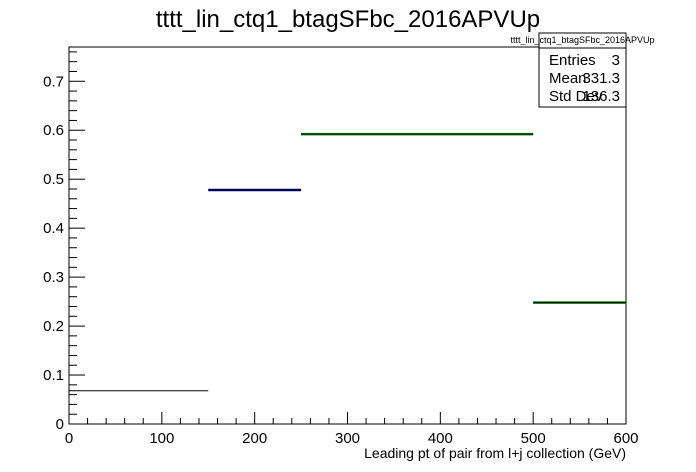 Image resolution: width=696 pixels, height=472 pixels. I want to click on x-axis: 0 100 200 300 400 500 600, so click(352, 429).